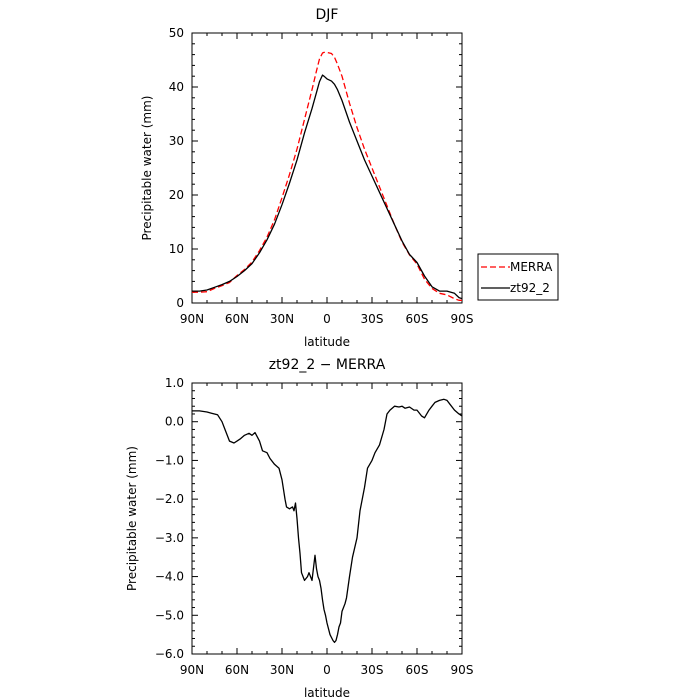 Image resolution: width=700 pixels, height=700 pixels. What do you see at coordinates (169, 499) in the screenshot?
I see `y-tick-label: −2.0` at bounding box center [169, 499].